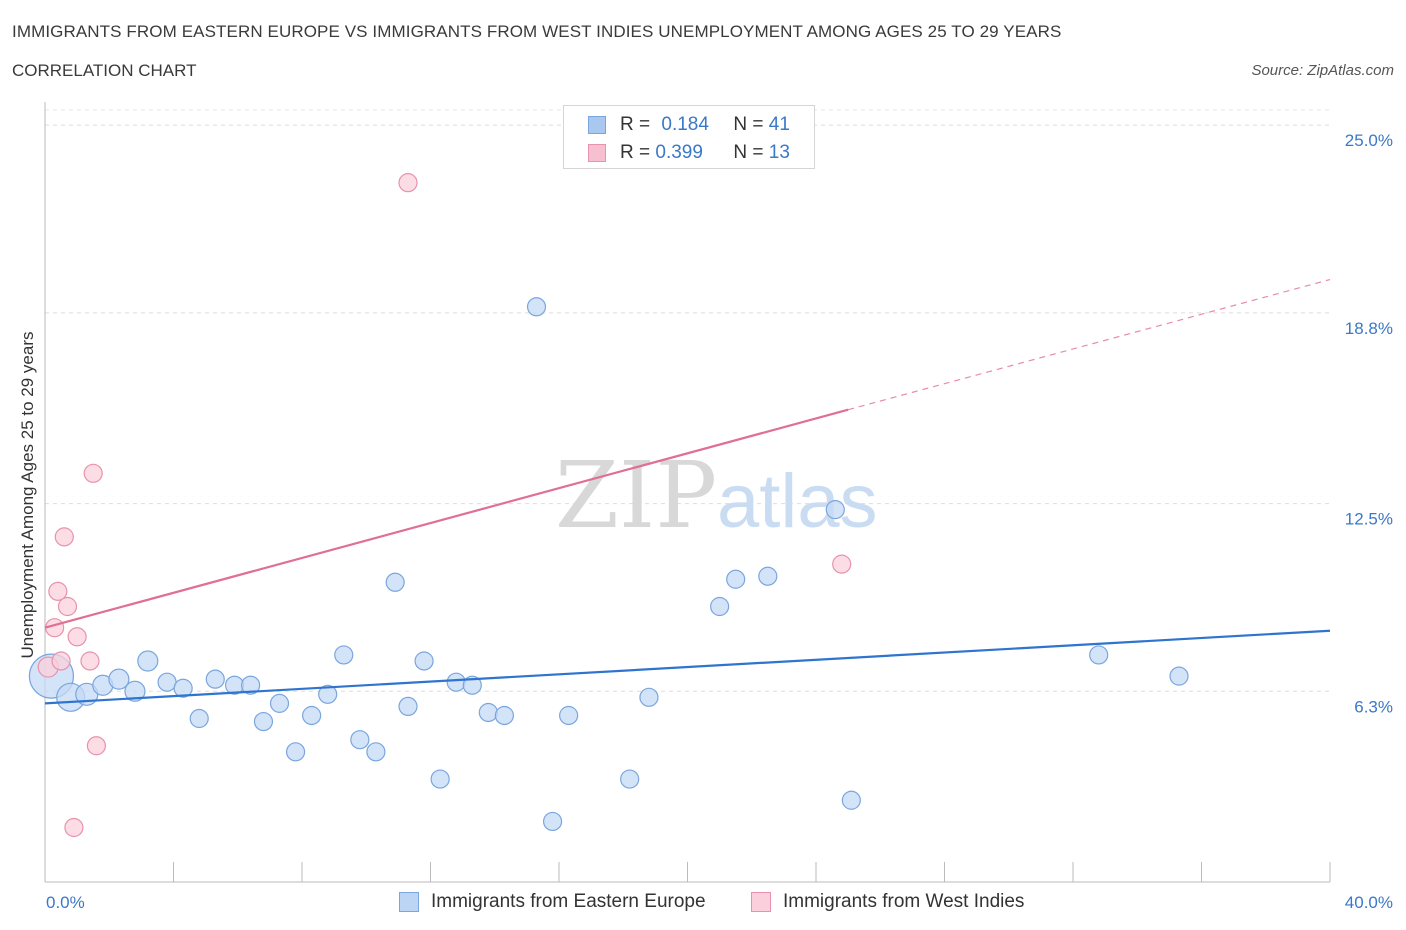 Image resolution: width=1406 pixels, height=930 pixels. I want to click on series-legend-eastern-europe: Immigrants from Eastern Europe, so click(552, 902).